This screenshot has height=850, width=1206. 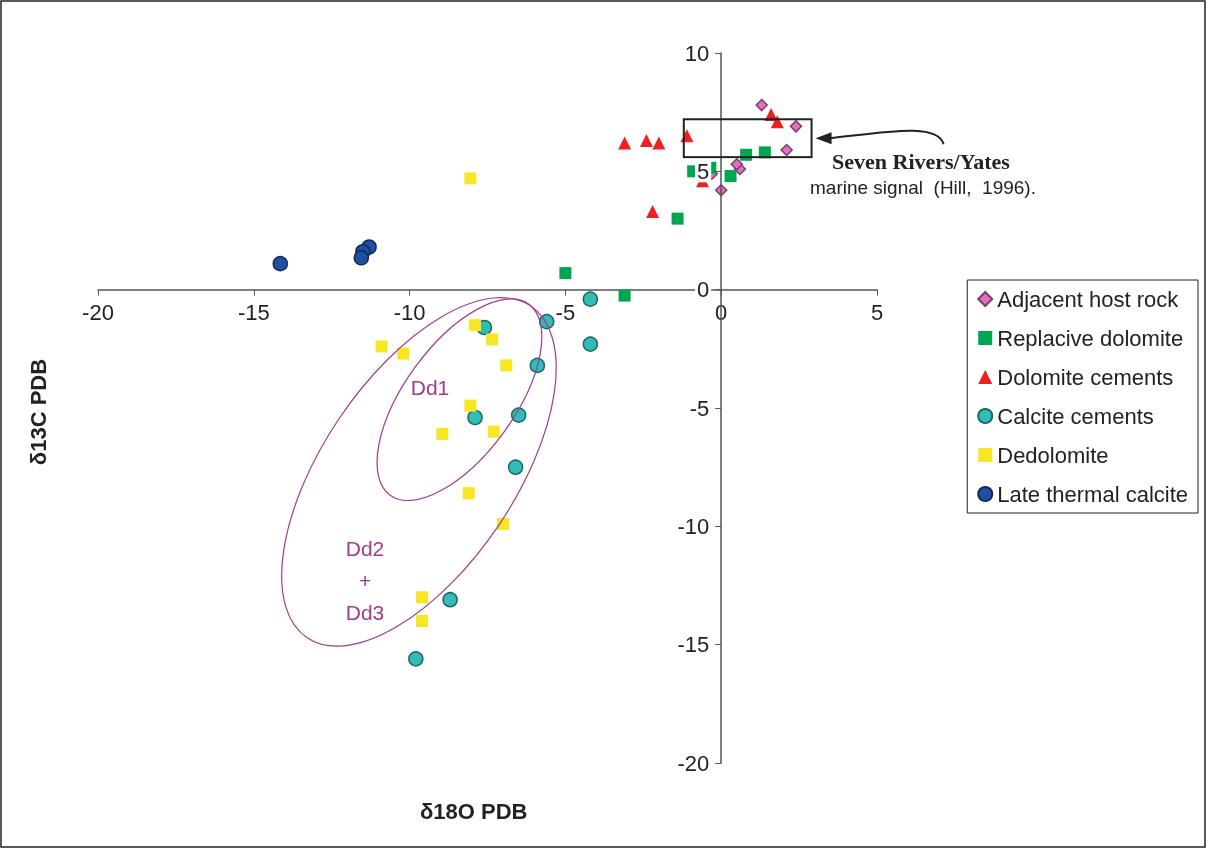 I want to click on legend-label: Dedolomite, so click(x=1053, y=455).